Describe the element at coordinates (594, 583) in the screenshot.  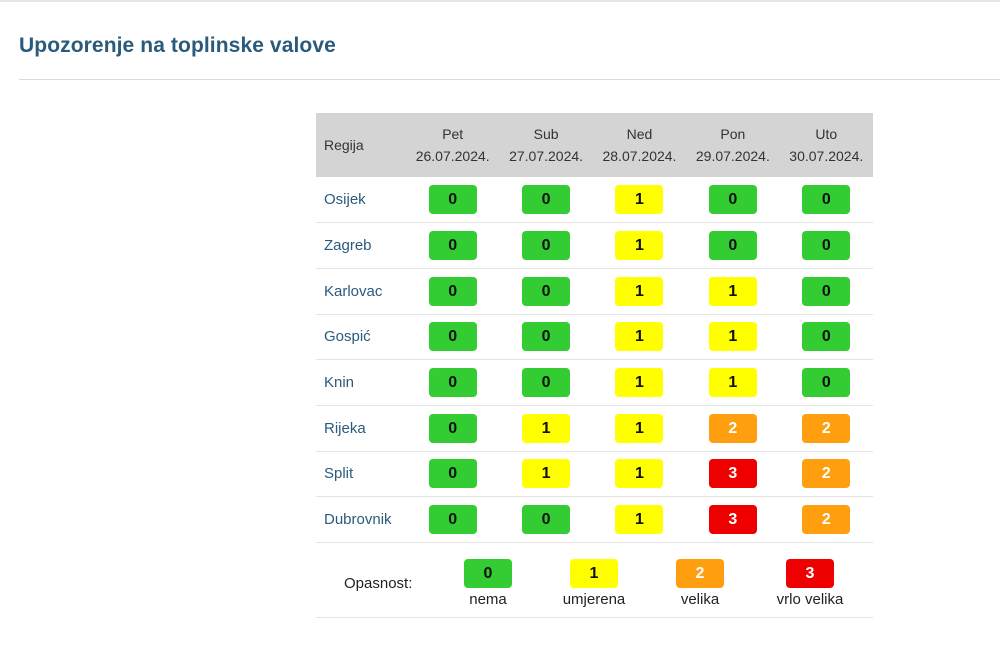
I see `legend-item-moderate: 1 umjerena` at that location.